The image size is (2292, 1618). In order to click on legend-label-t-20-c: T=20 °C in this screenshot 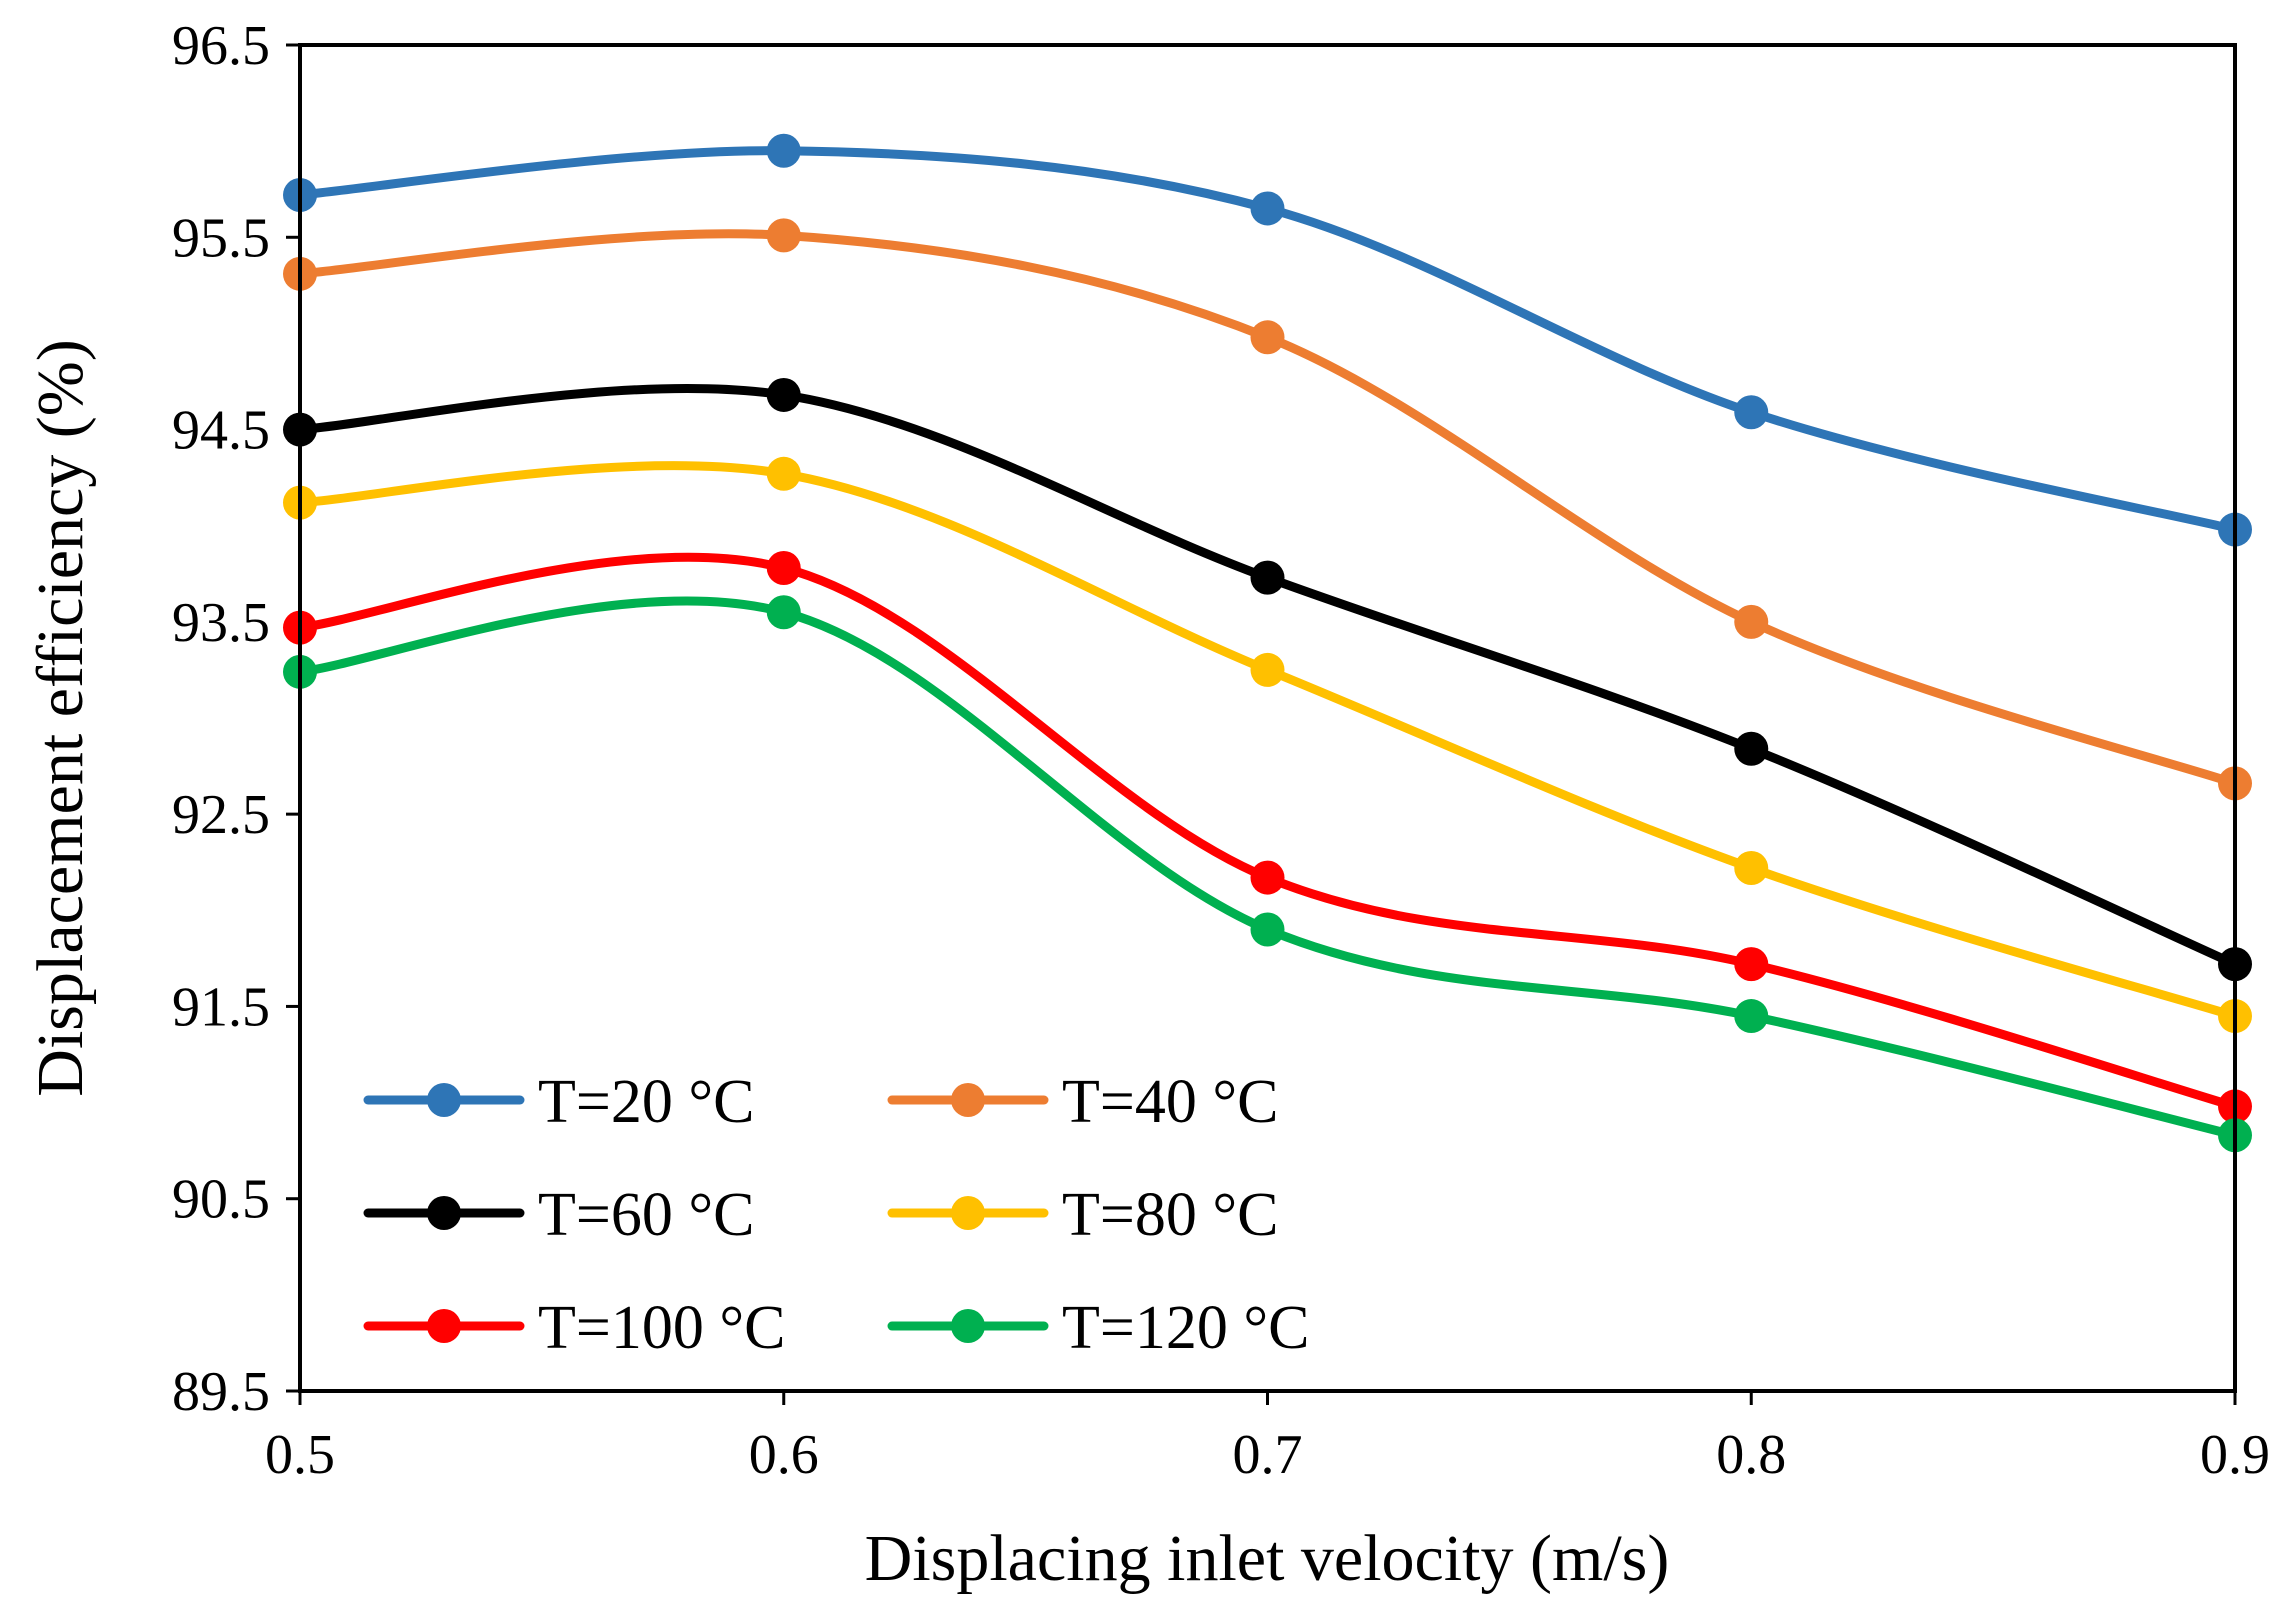, I will do `click(646, 1102)`.